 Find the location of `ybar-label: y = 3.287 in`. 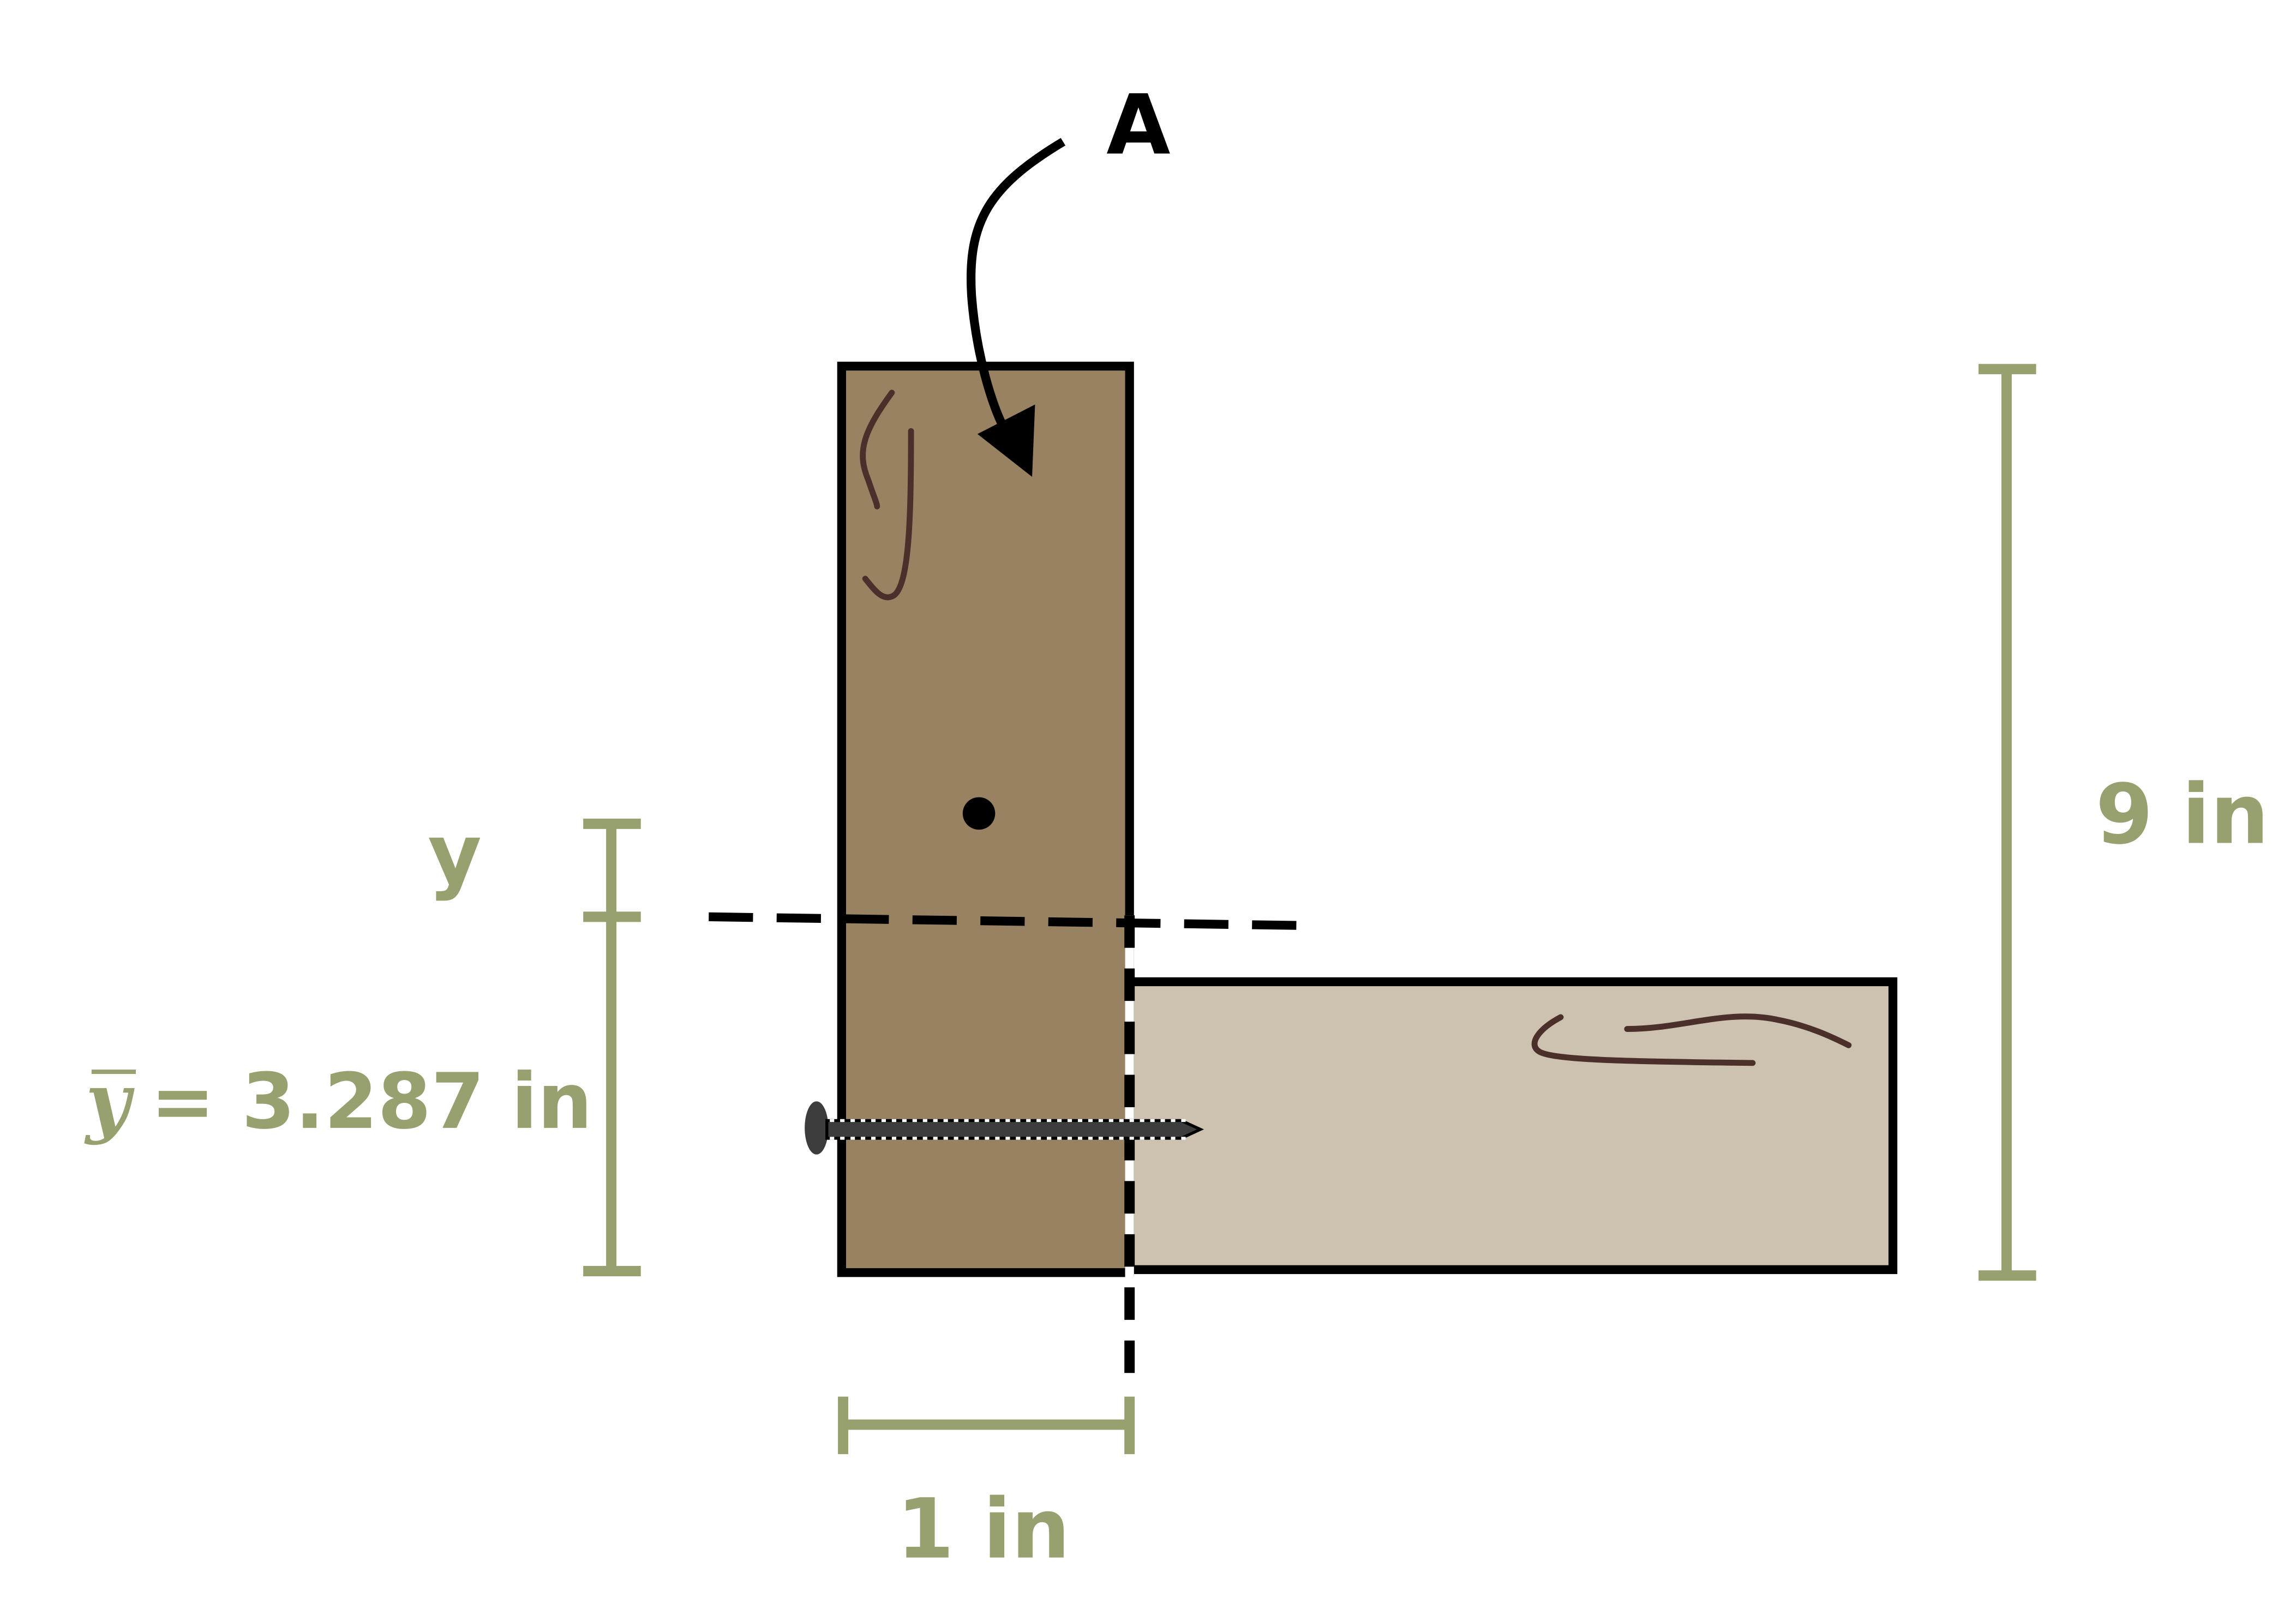

ybar-label: y = 3.287 in is located at coordinates (338, 1101).